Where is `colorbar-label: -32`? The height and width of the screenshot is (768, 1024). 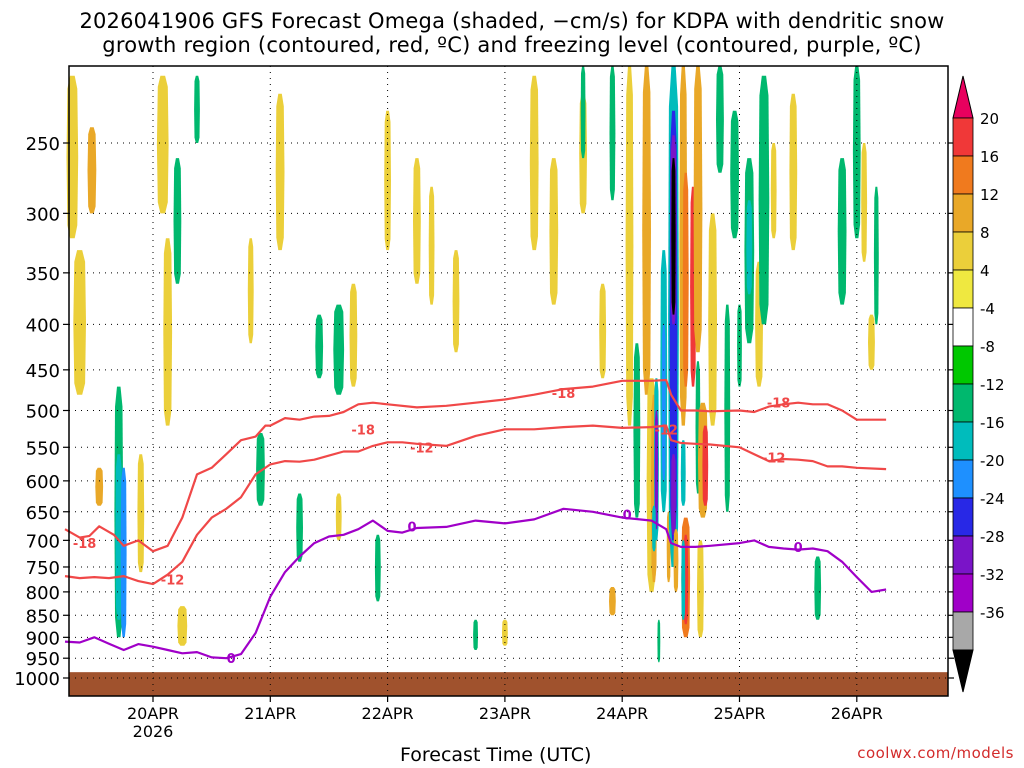 colorbar-label: -32 is located at coordinates (992, 575).